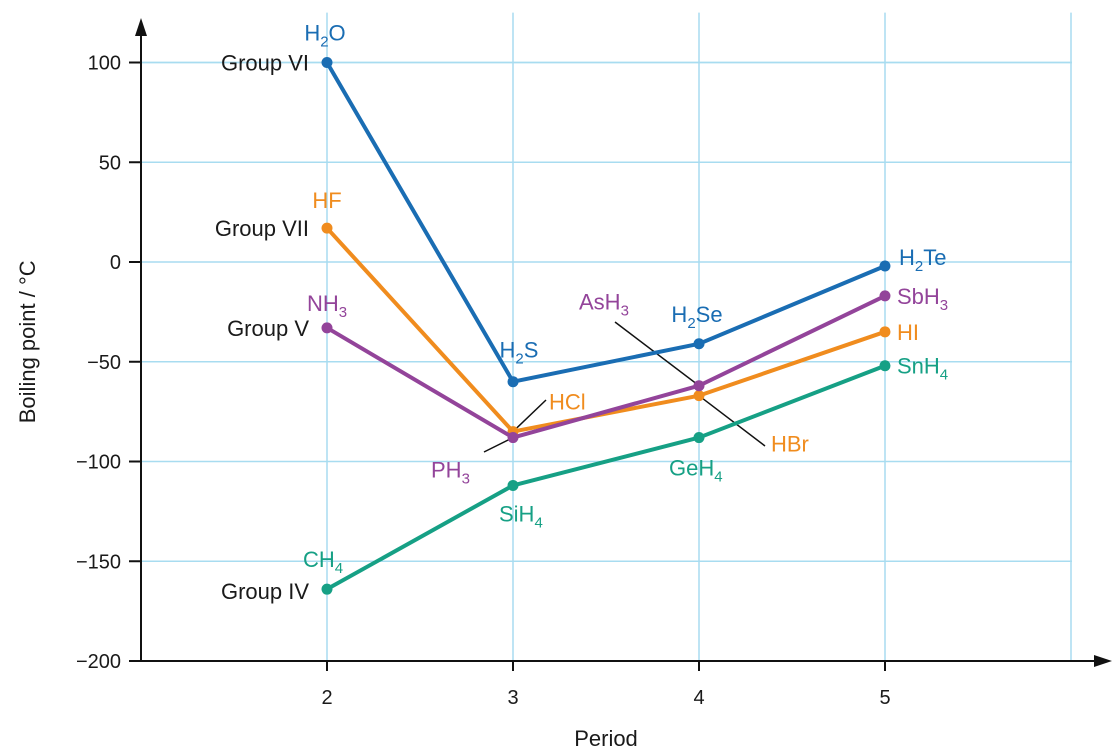  I want to click on y-tick-label: −200, so click(98, 662).